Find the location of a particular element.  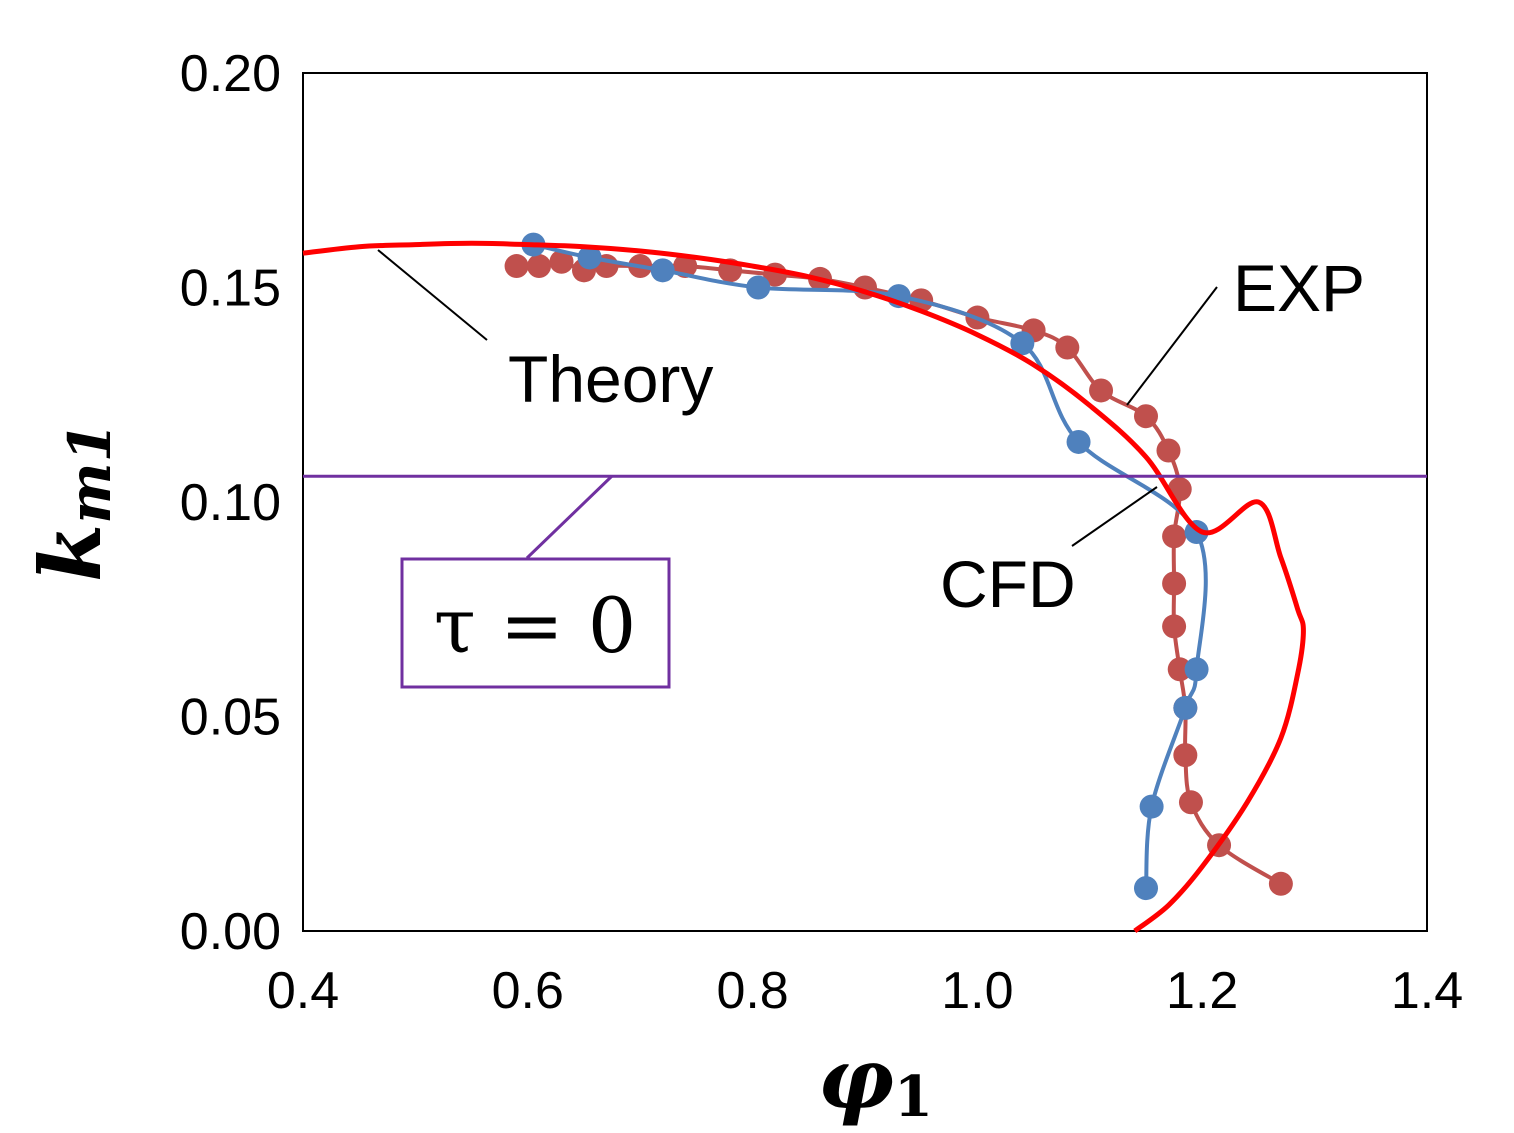

y-tick-label: 0.15 is located at coordinates (230, 289).